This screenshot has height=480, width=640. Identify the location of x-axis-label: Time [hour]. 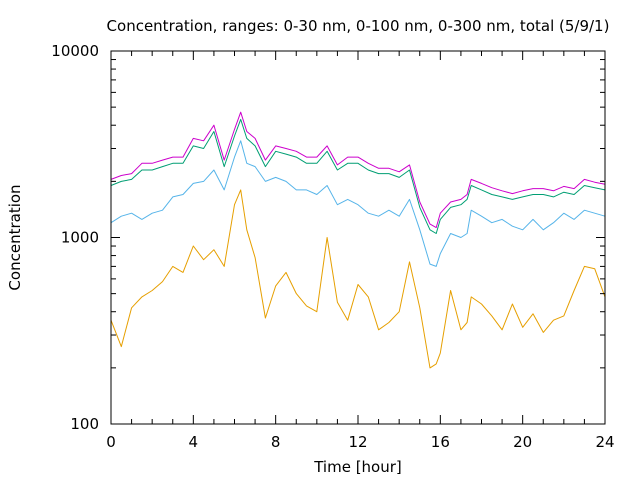
(357, 467).